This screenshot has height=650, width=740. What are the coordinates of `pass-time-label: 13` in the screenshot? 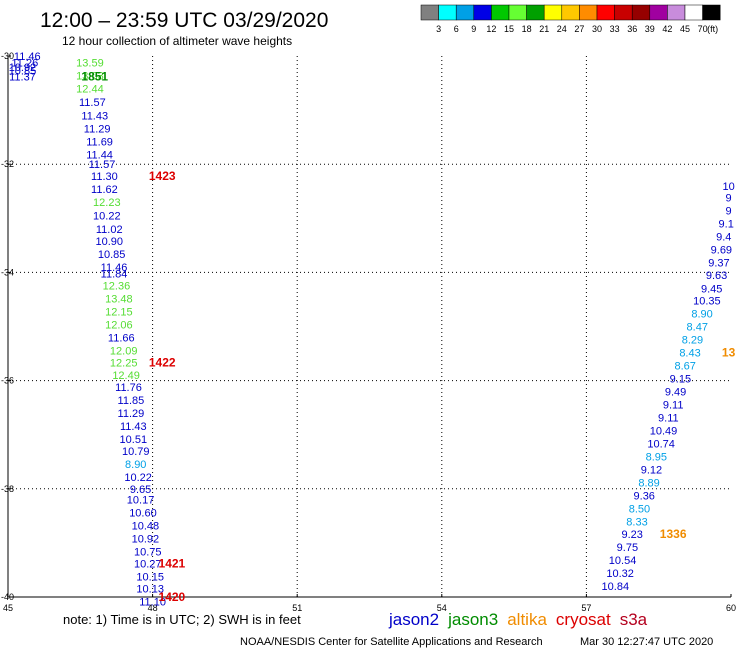 It's located at (729, 352).